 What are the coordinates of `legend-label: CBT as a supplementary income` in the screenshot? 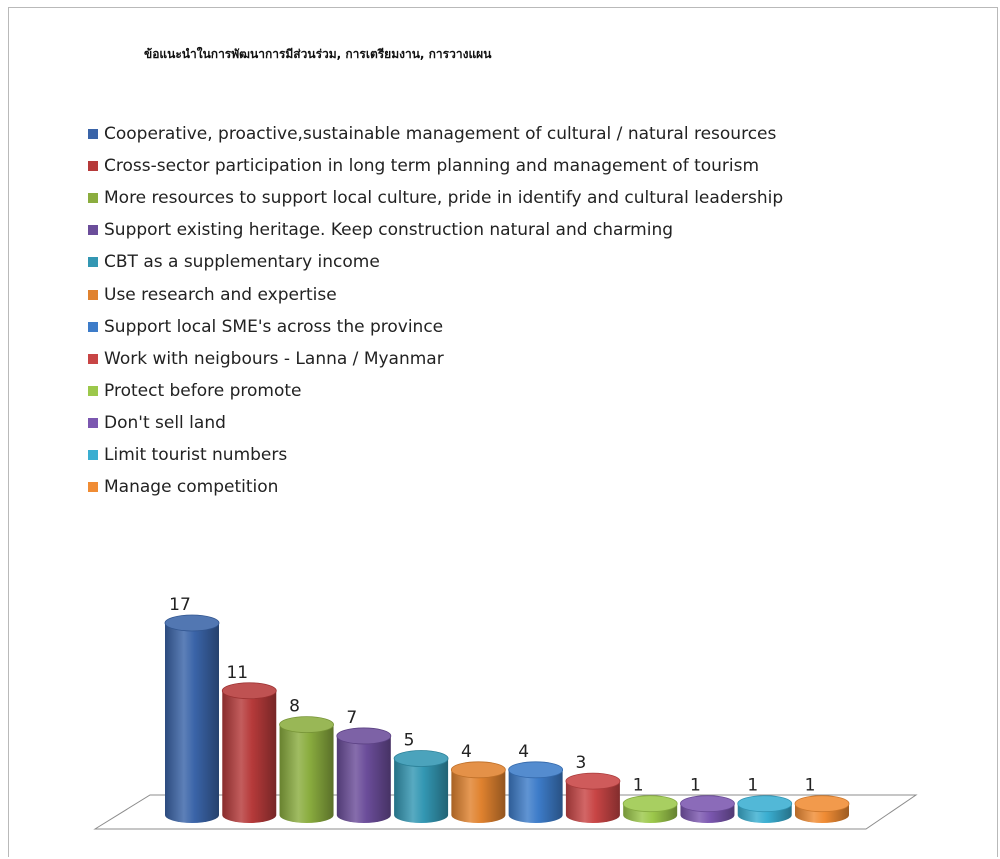 It's located at (242, 262).